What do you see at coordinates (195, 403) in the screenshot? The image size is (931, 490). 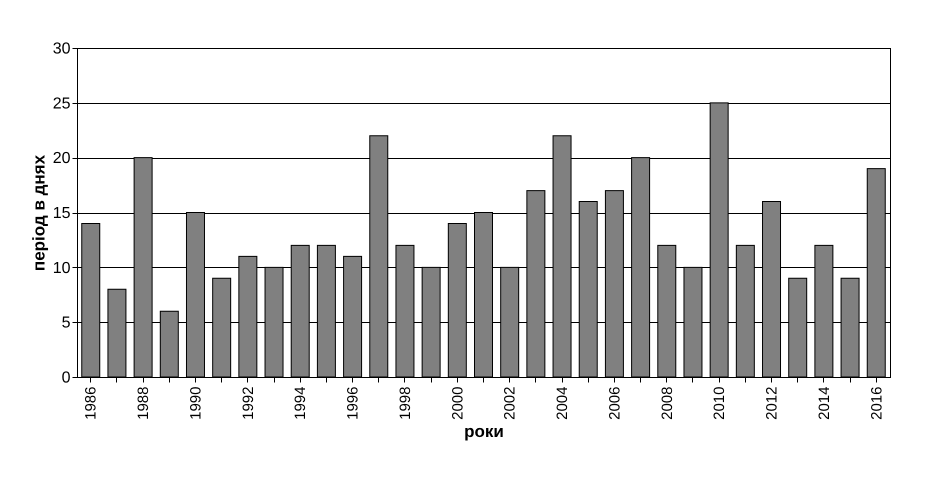 I see `x-tick-label: 1990` at bounding box center [195, 403].